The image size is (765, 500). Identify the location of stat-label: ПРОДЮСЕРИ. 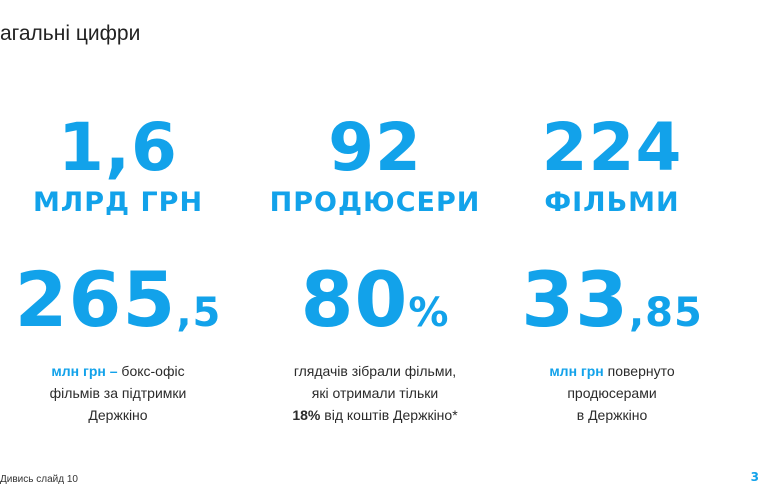
(375, 202).